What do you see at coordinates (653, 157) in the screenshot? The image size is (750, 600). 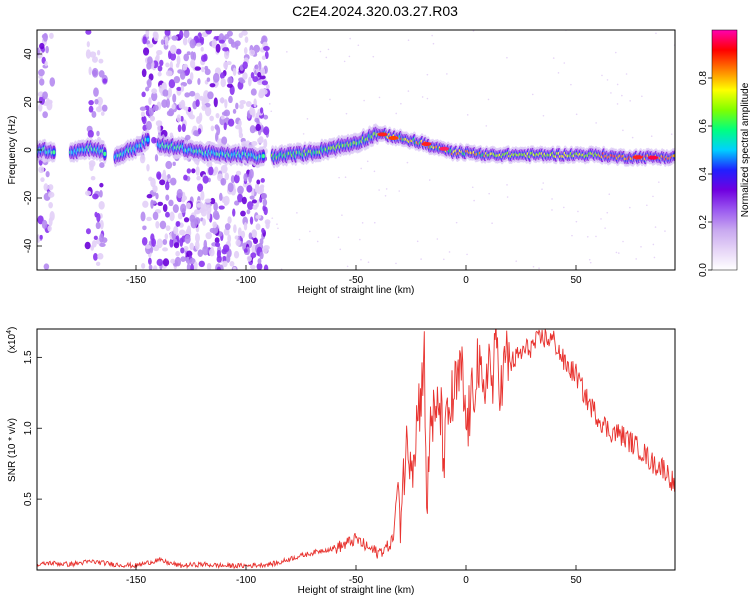 I see `ridge-hot-spot` at bounding box center [653, 157].